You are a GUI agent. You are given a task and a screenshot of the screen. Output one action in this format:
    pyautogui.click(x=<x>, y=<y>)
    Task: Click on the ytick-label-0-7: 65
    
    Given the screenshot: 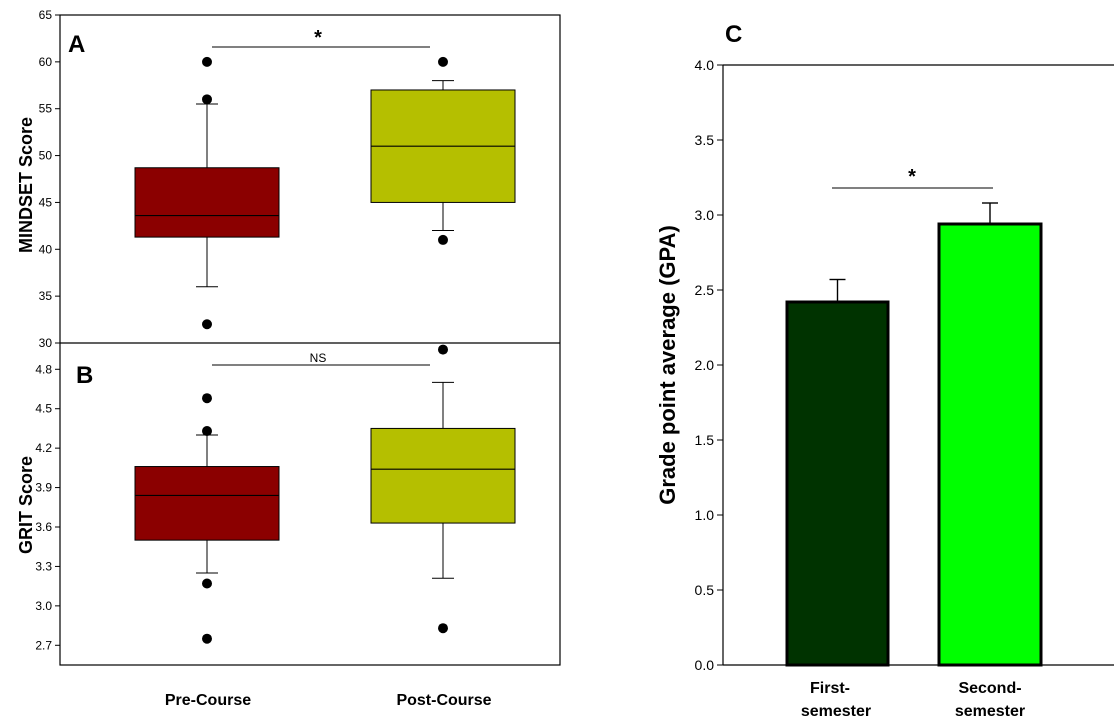 What is the action you would take?
    pyautogui.click(x=46, y=15)
    